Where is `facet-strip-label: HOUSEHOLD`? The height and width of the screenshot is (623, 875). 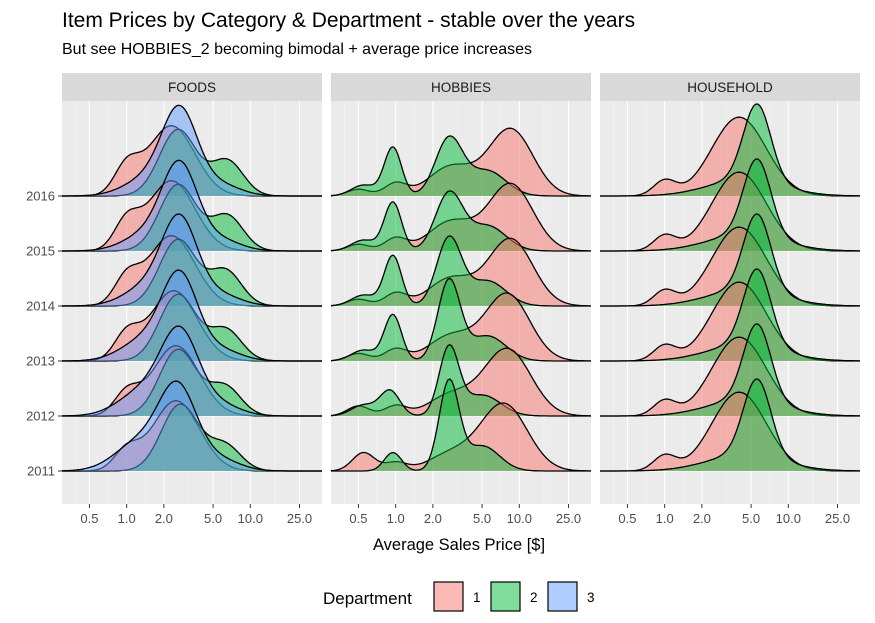
facet-strip-label: HOUSEHOLD is located at coordinates (730, 87).